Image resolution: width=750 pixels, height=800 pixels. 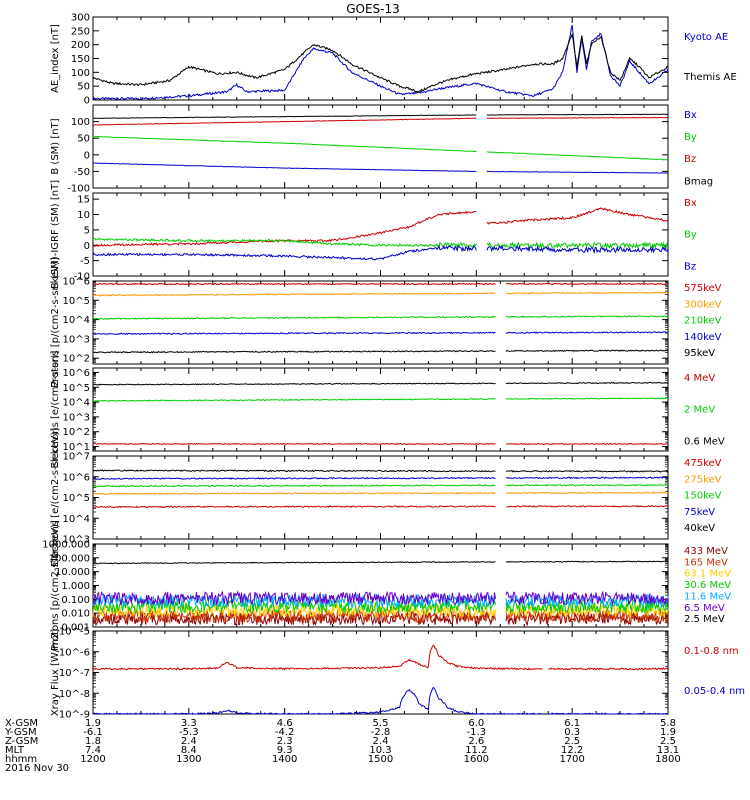 What do you see at coordinates (80, 18) in the screenshot?
I see `y-tick-label: 300` at bounding box center [80, 18].